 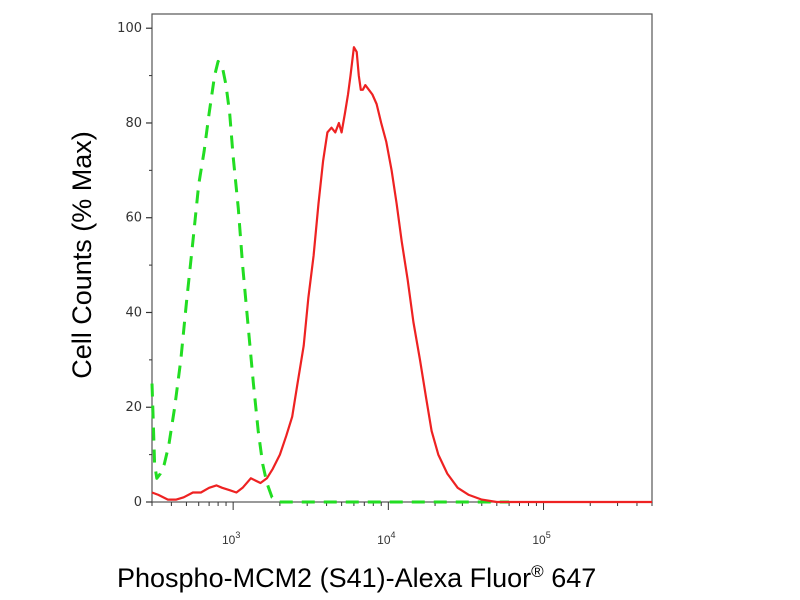 I want to click on y-tick-label: 60, so click(x=133, y=218).